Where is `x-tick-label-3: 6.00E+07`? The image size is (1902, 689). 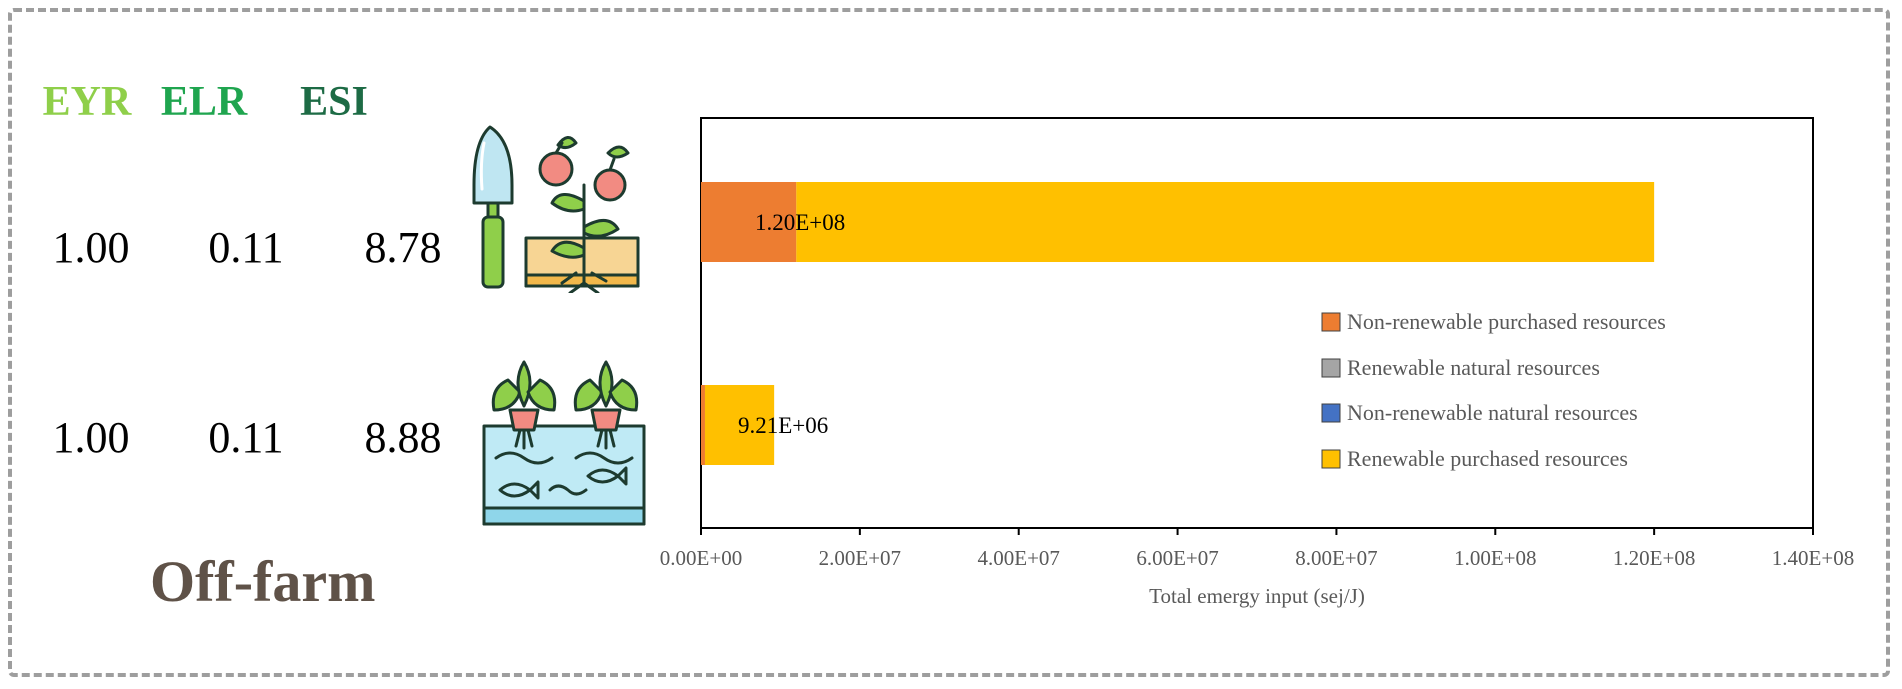 x-tick-label-3: 6.00E+07 is located at coordinates (1177, 558).